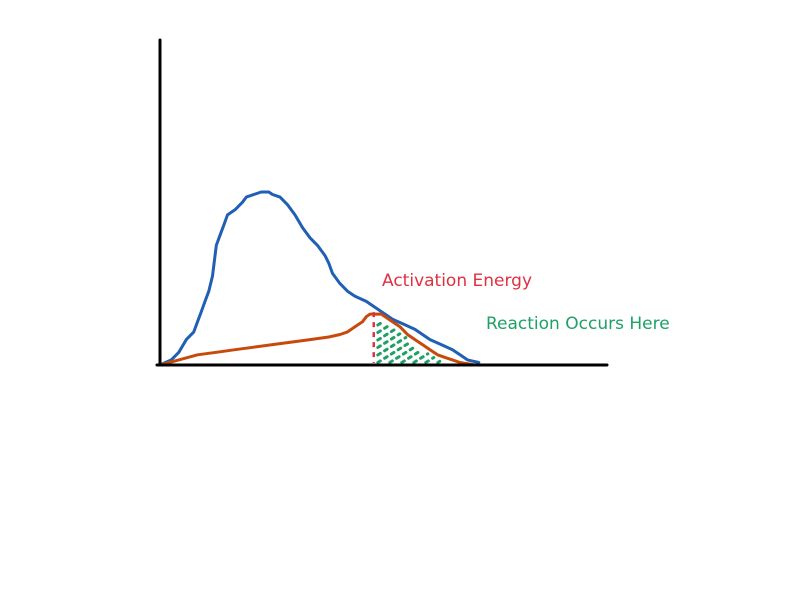 The height and width of the screenshot is (590, 800). What do you see at coordinates (317, 339) in the screenshot?
I see `high-temperature-curve` at bounding box center [317, 339].